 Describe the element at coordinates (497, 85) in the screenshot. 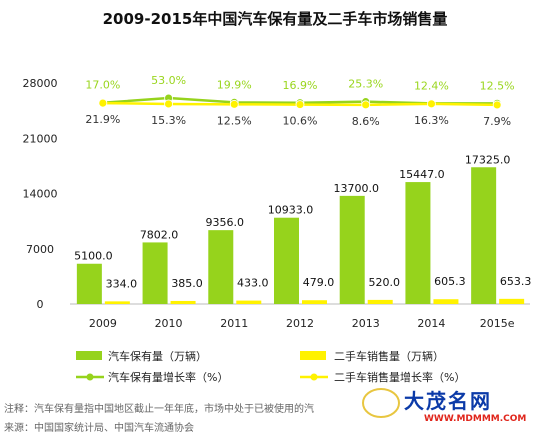

I see `label-car-ownership-growth-2015e: 12.5%` at that location.